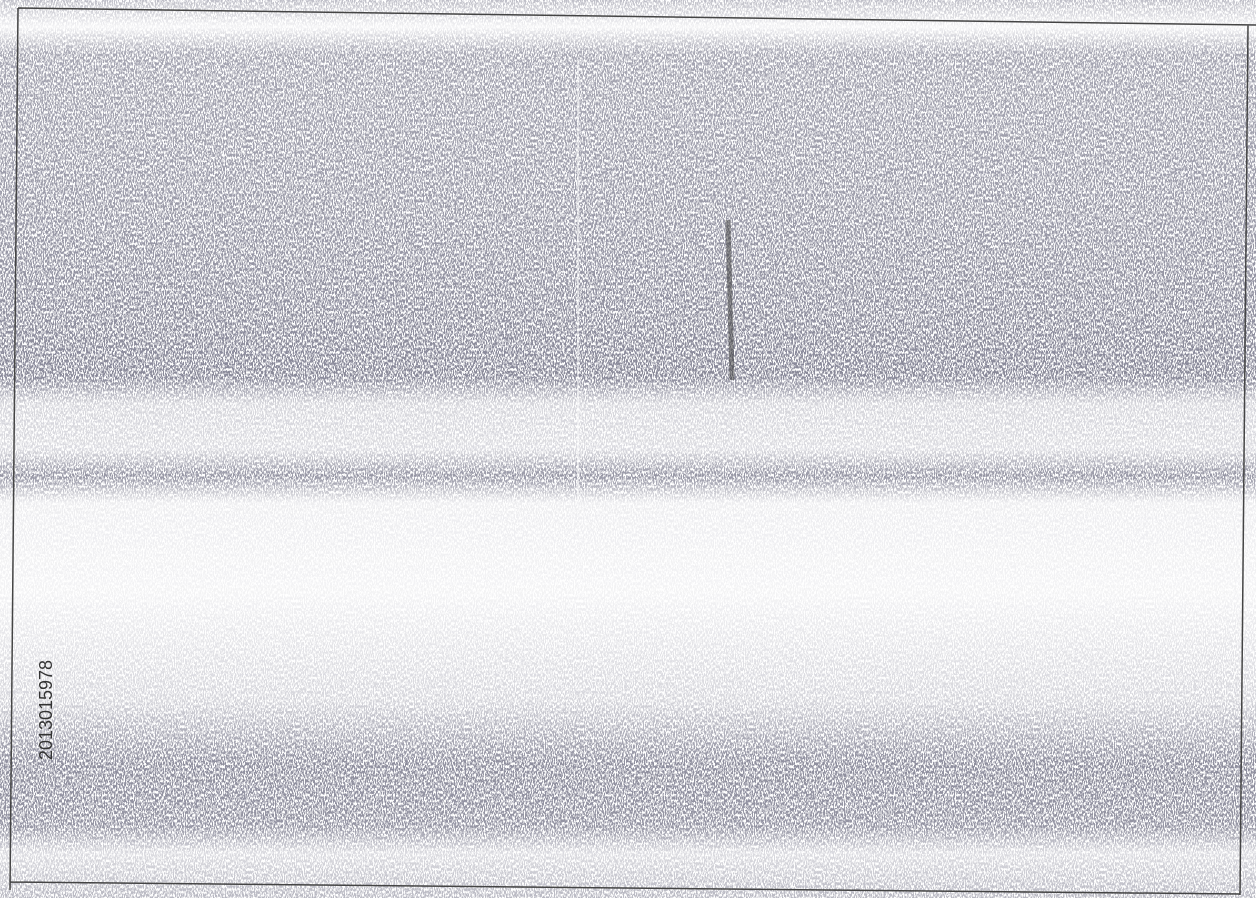 Image resolution: width=1256 pixels, height=898 pixels. Describe the element at coordinates (46, 710) in the screenshot. I see `serial-number: 2013015978` at that location.